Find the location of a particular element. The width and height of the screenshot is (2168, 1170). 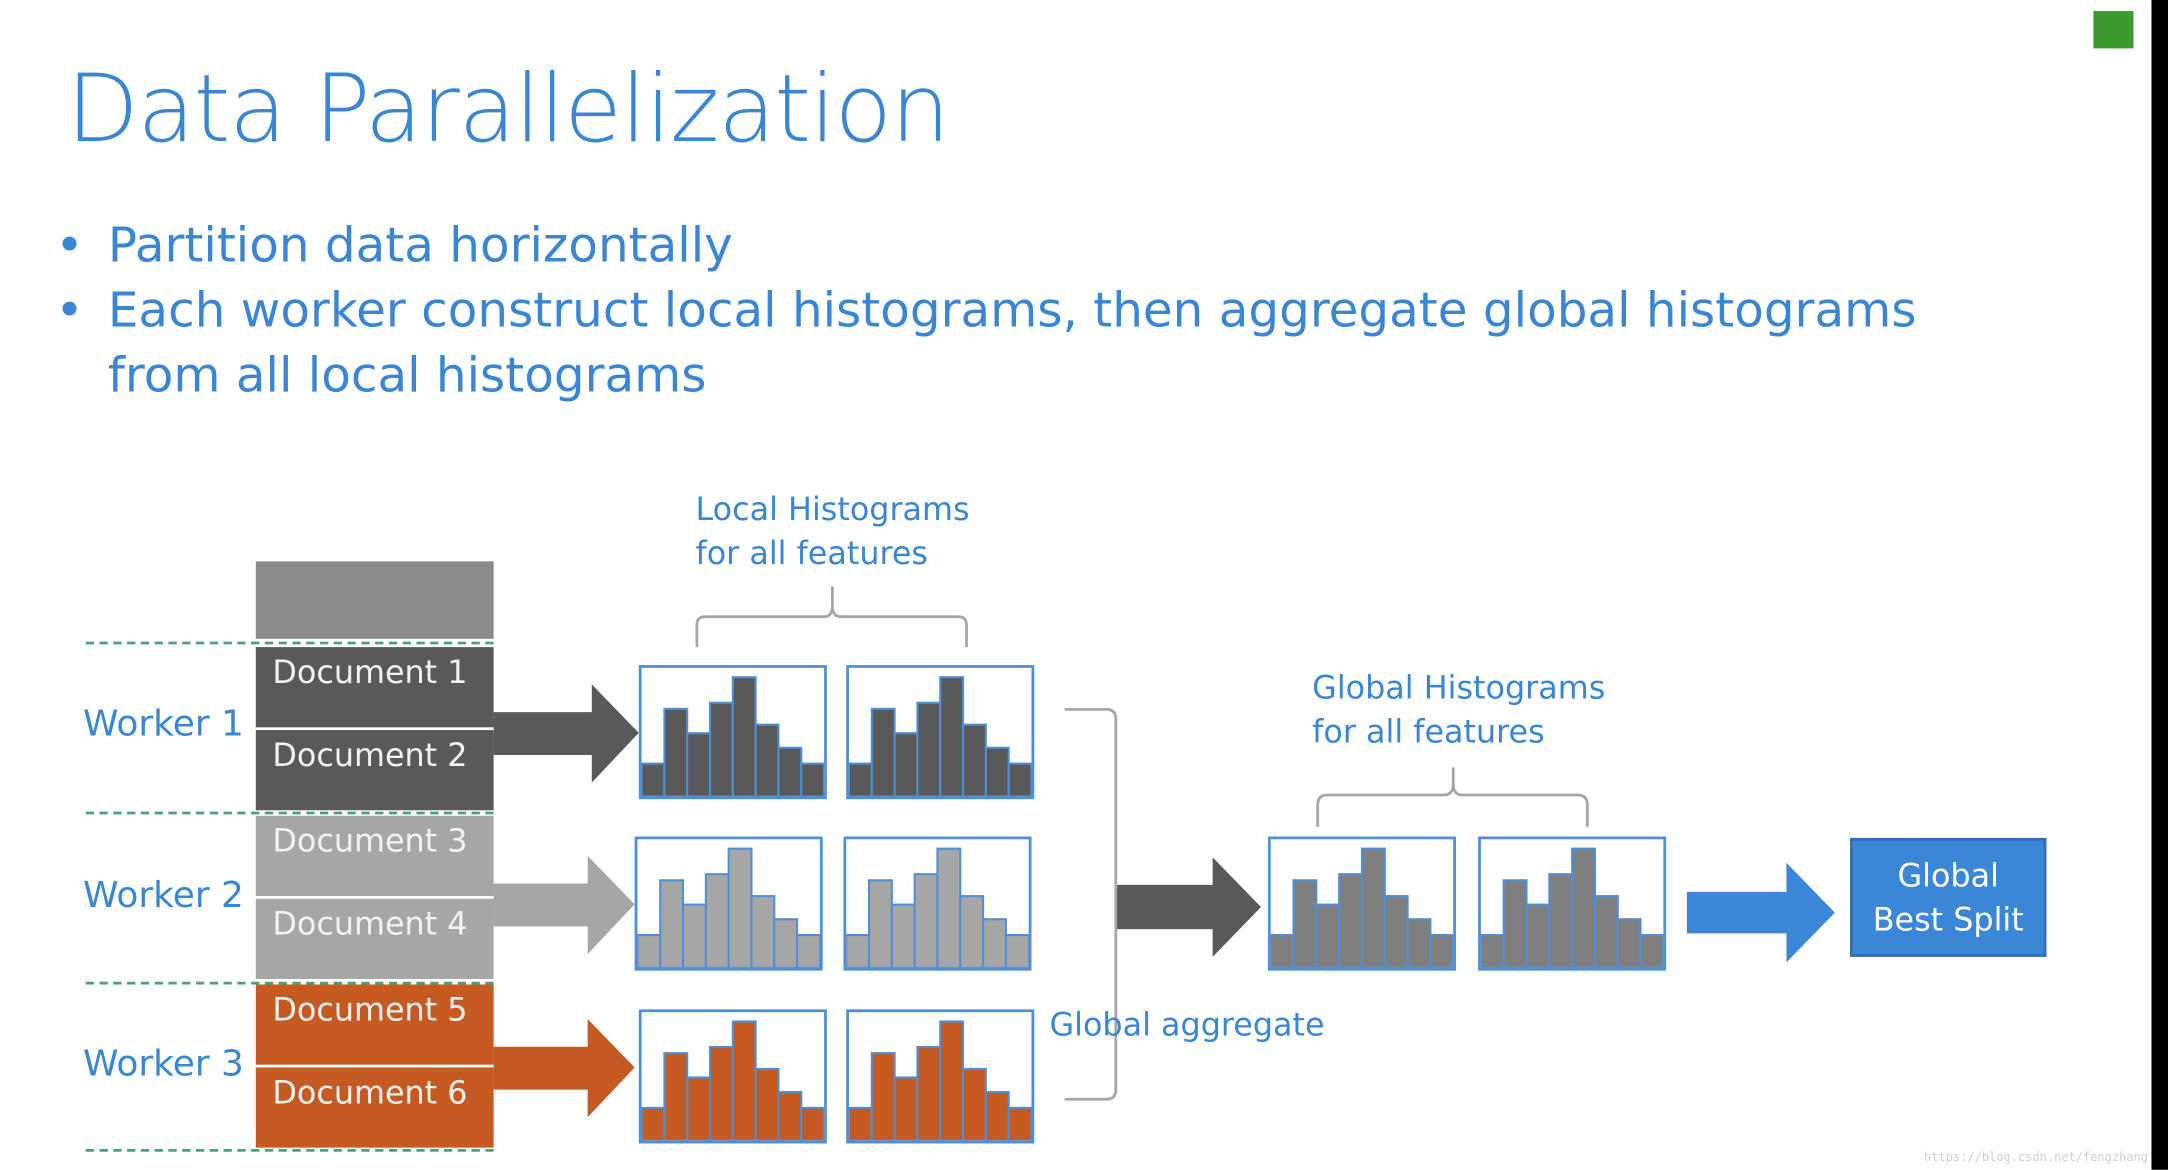

local-histograms-label: Local Histograms for all features is located at coordinates (832, 532).